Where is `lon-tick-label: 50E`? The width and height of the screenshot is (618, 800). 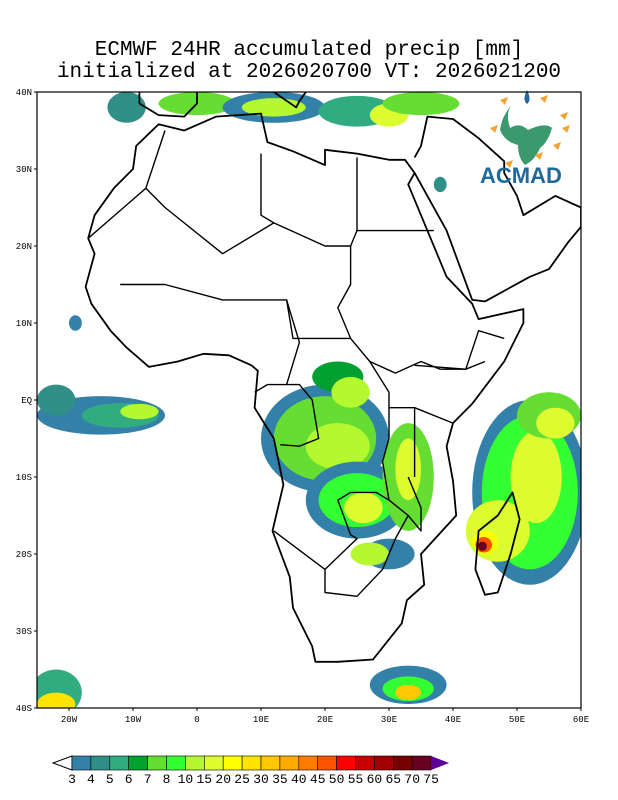 lon-tick-label: 50E is located at coordinates (517, 720).